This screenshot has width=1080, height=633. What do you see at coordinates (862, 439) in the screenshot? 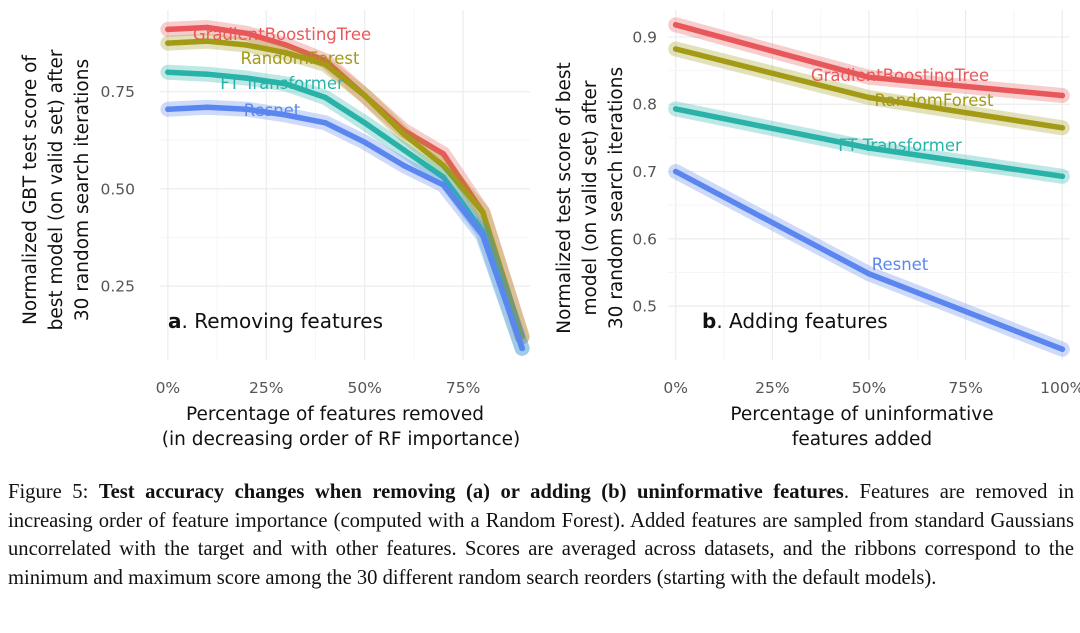
I see `panel-b-x-label-line-2: features added` at bounding box center [862, 439].